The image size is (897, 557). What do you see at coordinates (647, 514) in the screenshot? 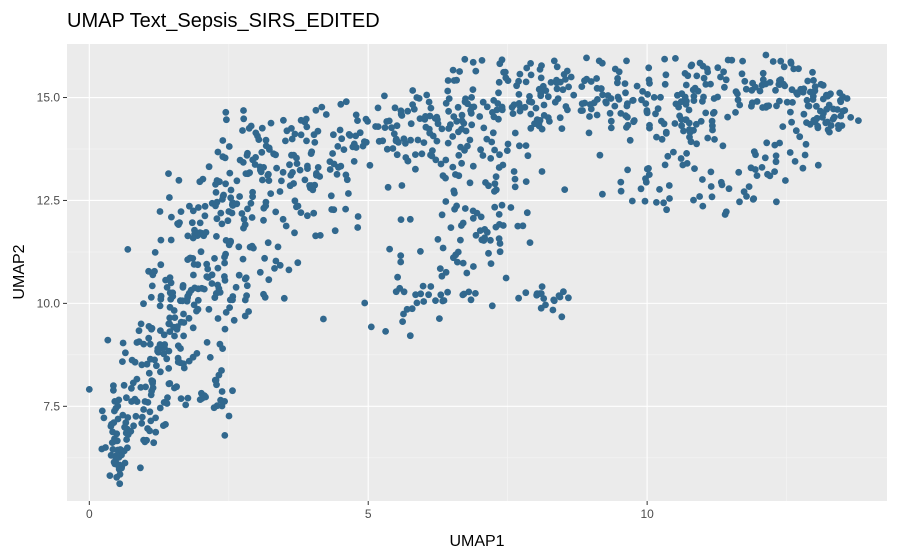
I see `x-tick-label: 10` at bounding box center [647, 514].